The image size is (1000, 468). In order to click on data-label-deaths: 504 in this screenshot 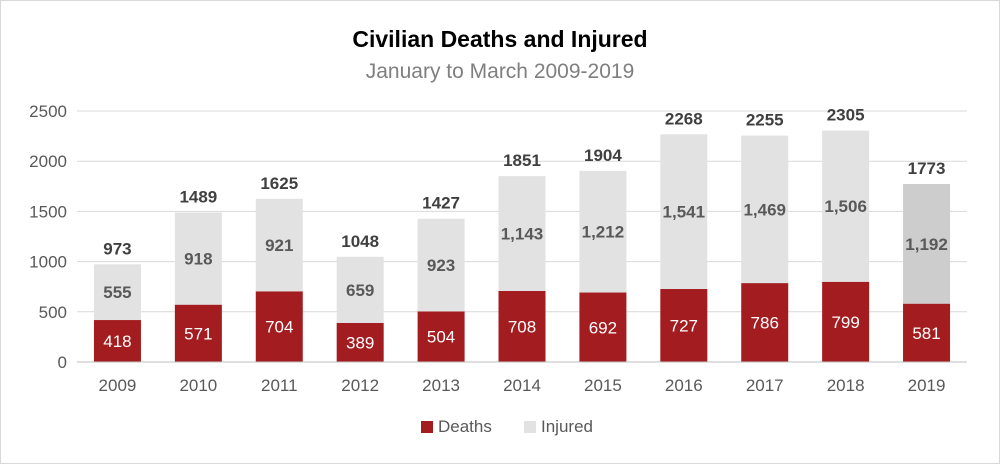, I will do `click(441, 337)`.